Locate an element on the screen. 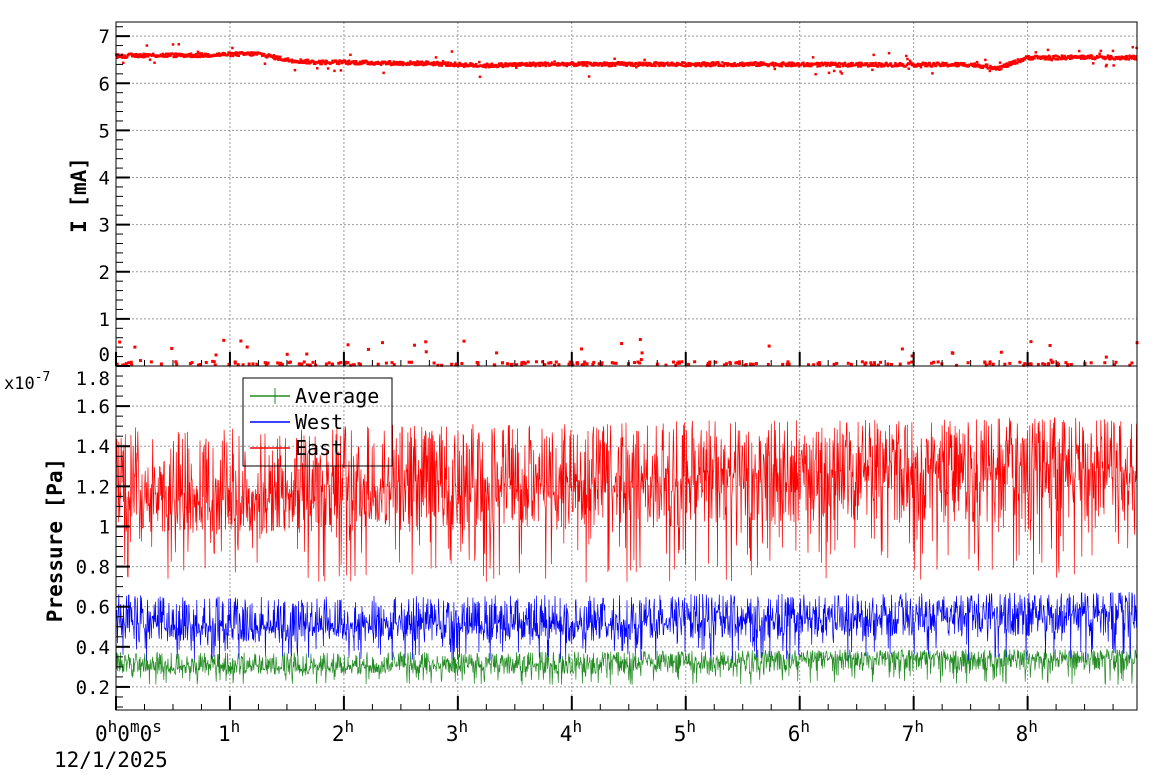 This screenshot has height=782, width=1158. y-scale-base: x10 is located at coordinates (19, 384).